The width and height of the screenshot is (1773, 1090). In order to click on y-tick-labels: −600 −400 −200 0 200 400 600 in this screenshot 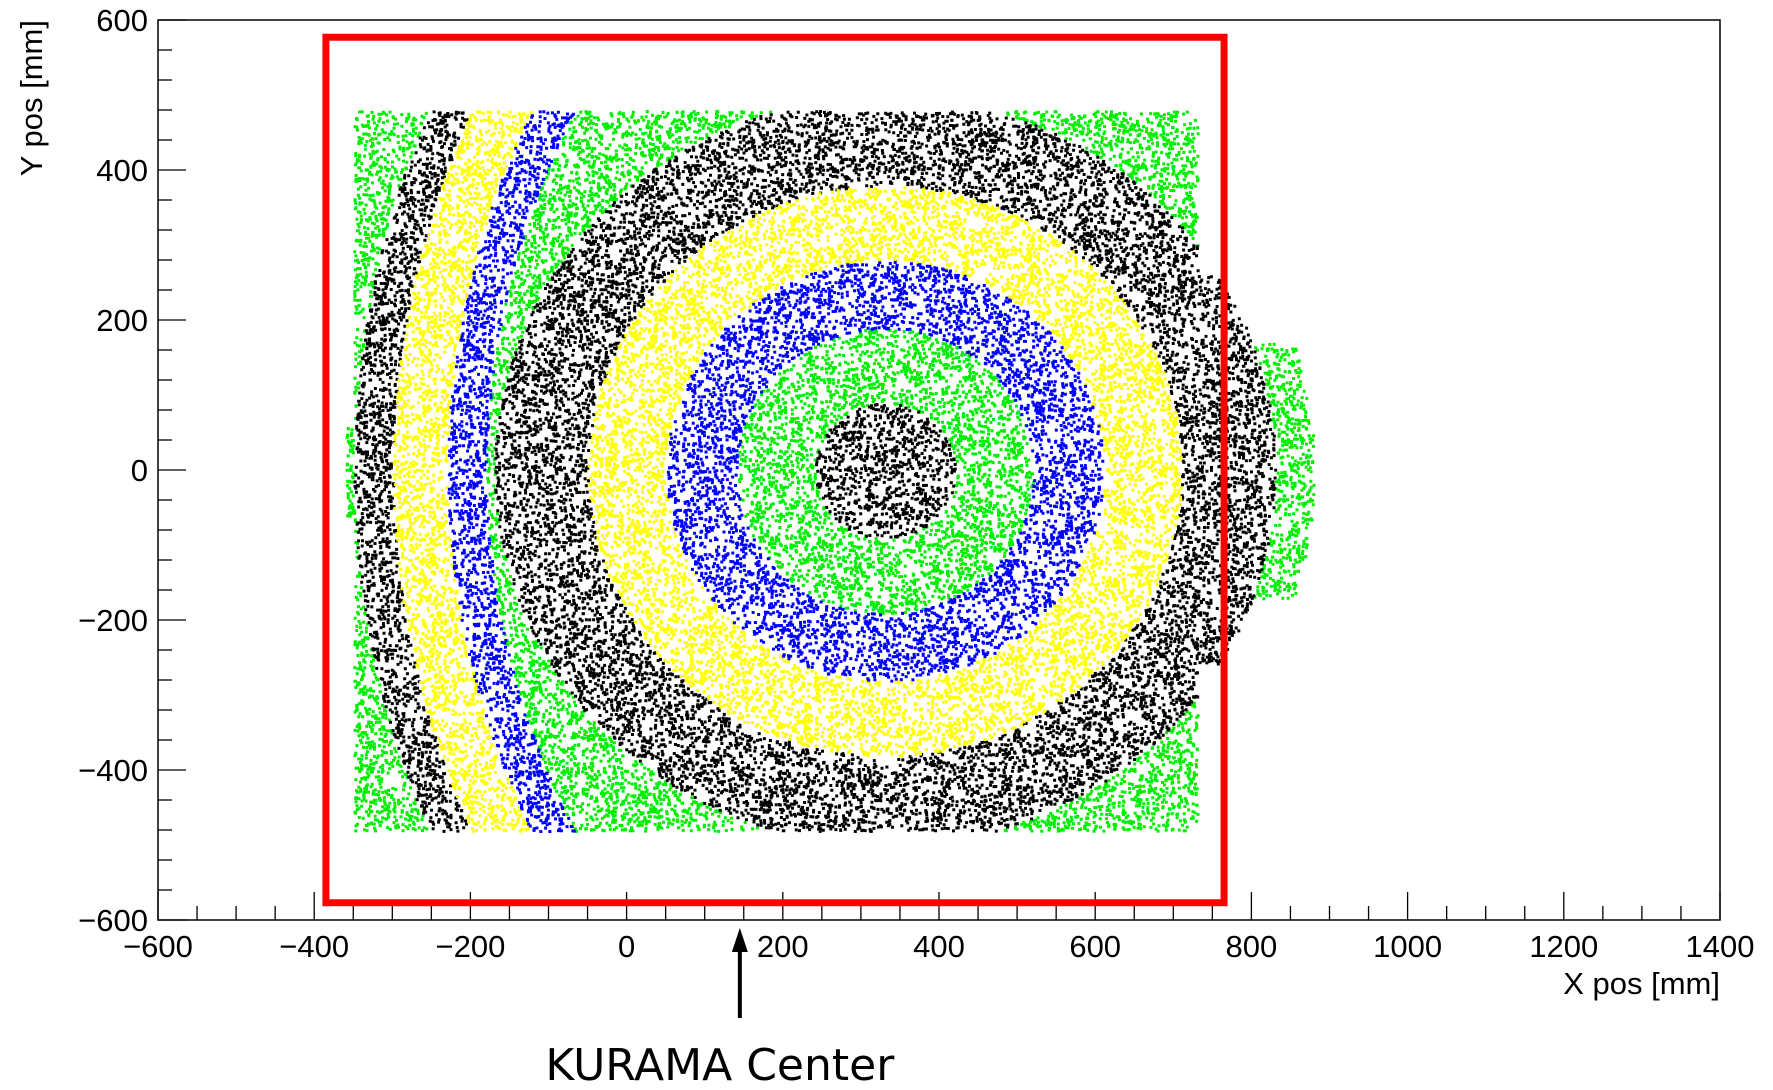, I will do `click(113, 470)`.